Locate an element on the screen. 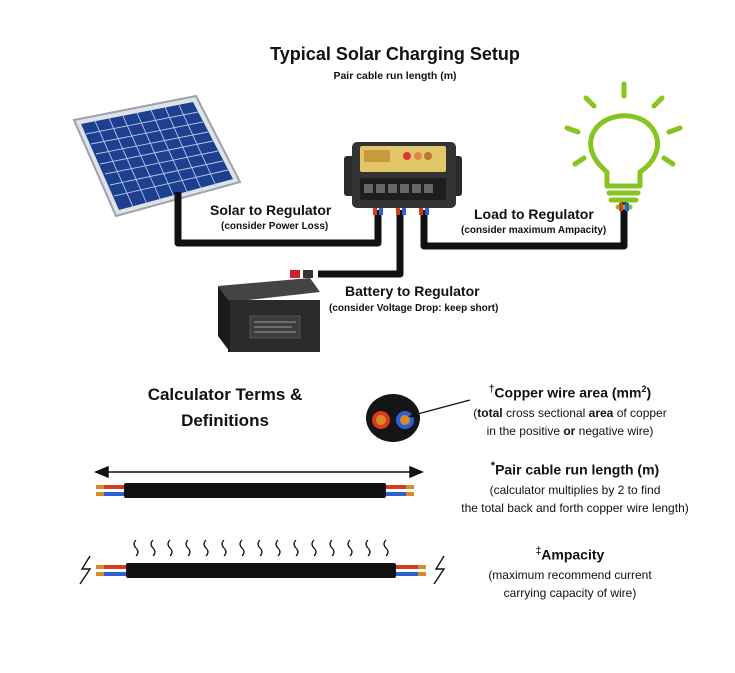  ampacity-cable is located at coordinates (261, 570).